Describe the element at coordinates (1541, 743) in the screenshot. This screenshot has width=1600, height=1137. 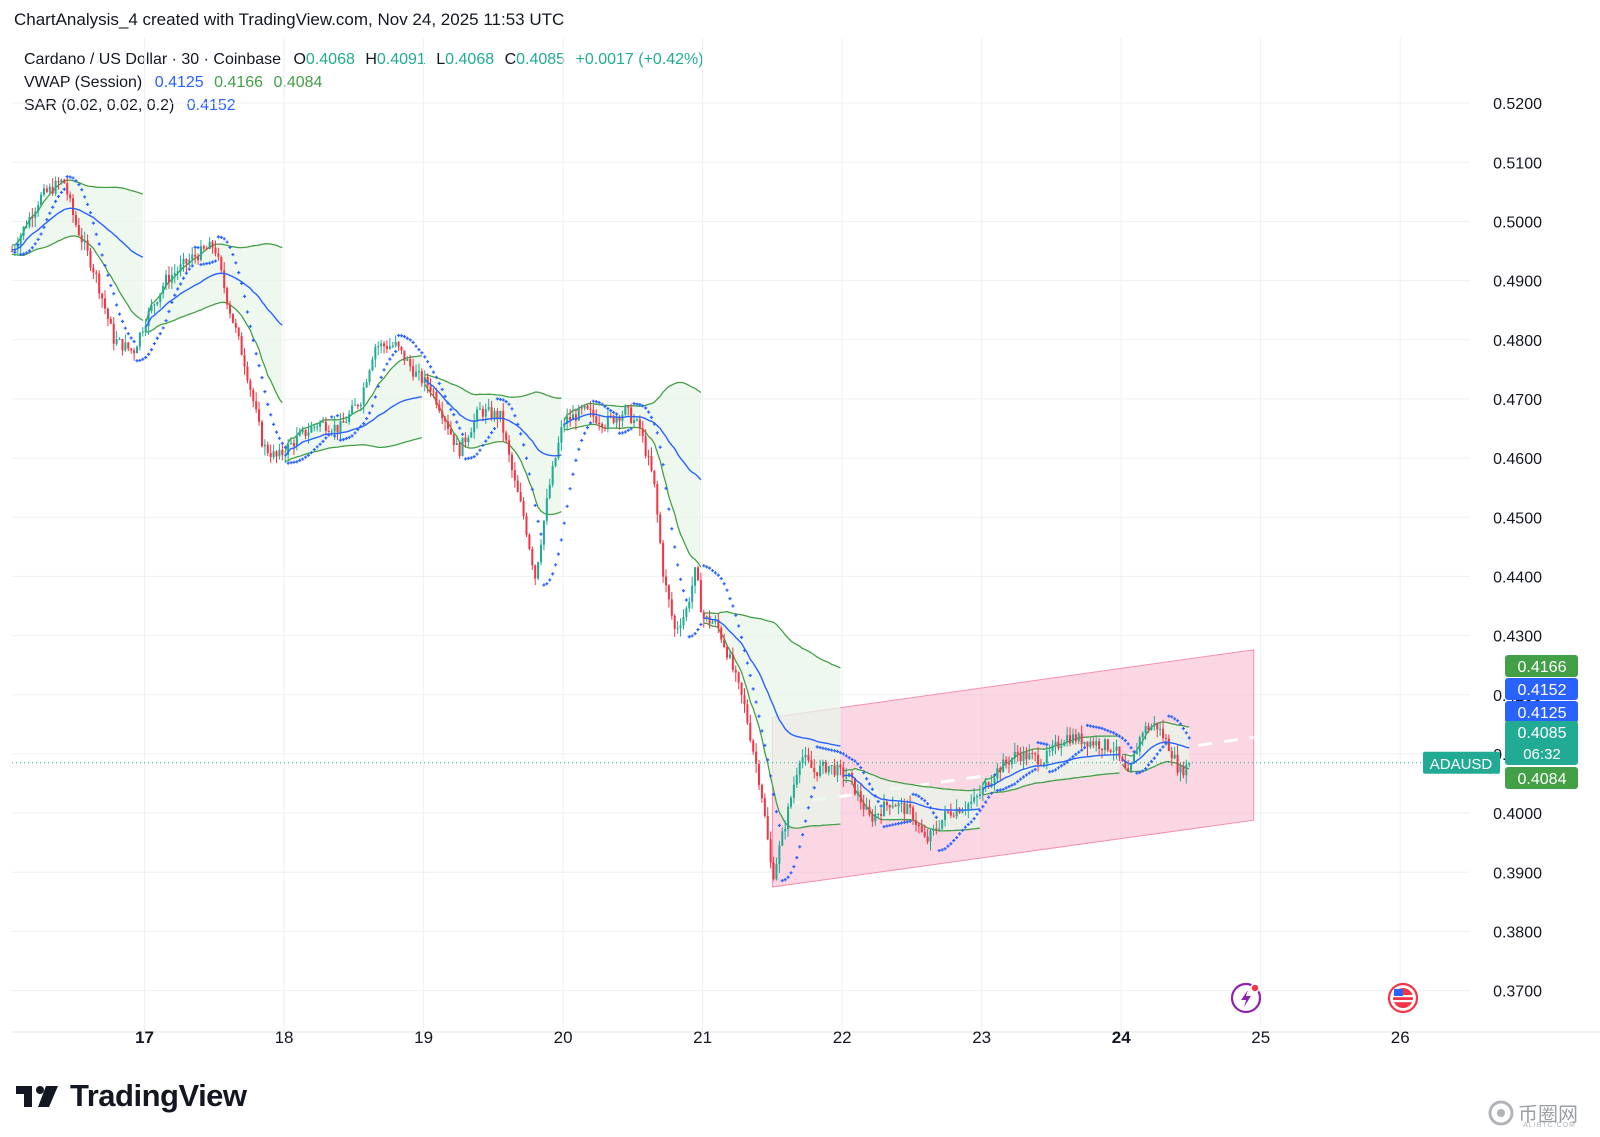
I see `price-badge-bg` at that location.